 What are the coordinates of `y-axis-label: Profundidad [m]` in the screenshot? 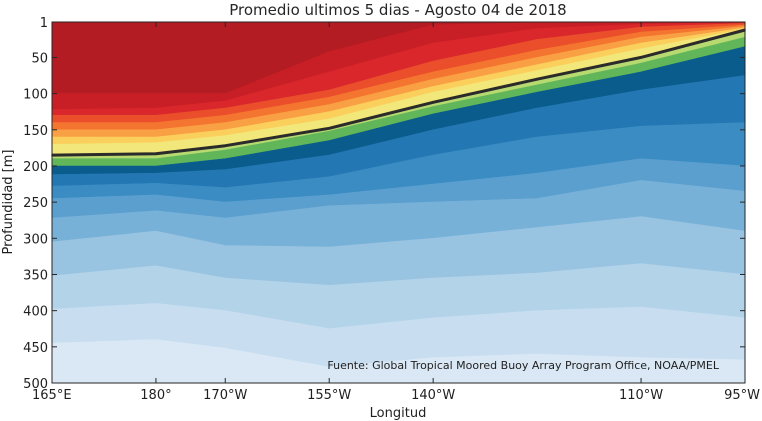 It's located at (8, 202).